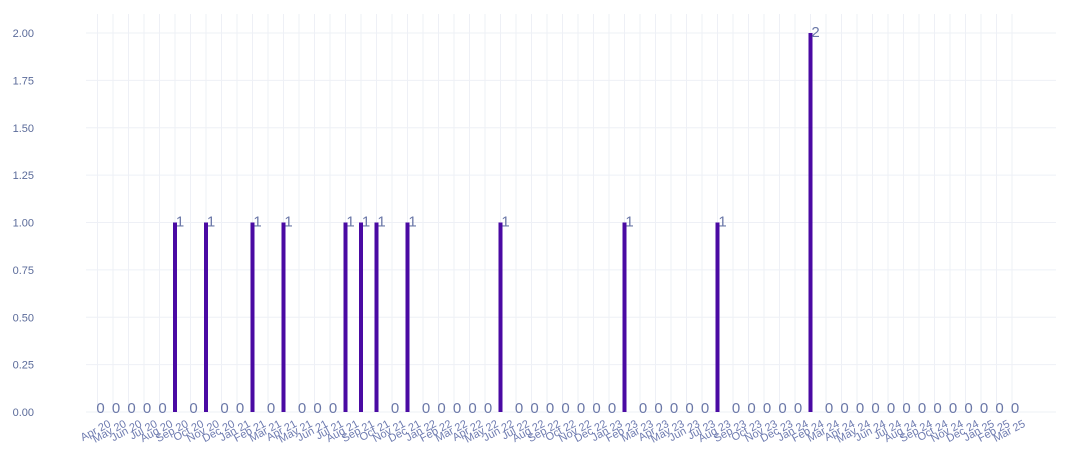 This screenshot has height=465, width=1067. I want to click on y-tick-label: 2.00, so click(23, 34).